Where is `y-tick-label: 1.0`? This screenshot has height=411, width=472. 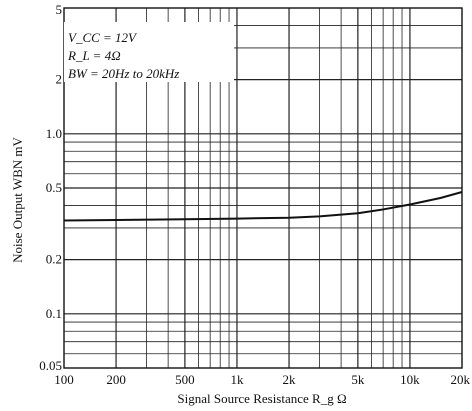 y-tick-label: 1.0 is located at coordinates (54, 133).